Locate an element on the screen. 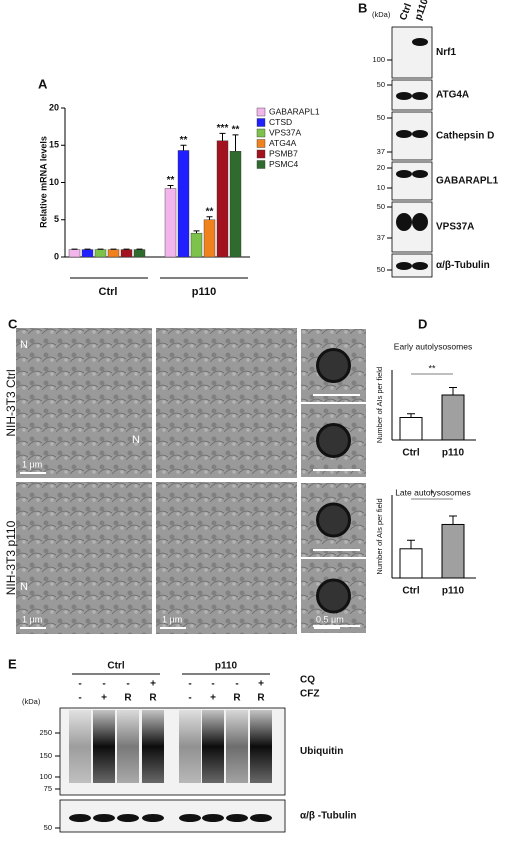 This screenshot has width=520, height=843. panel-label: C is located at coordinates (13, 323).